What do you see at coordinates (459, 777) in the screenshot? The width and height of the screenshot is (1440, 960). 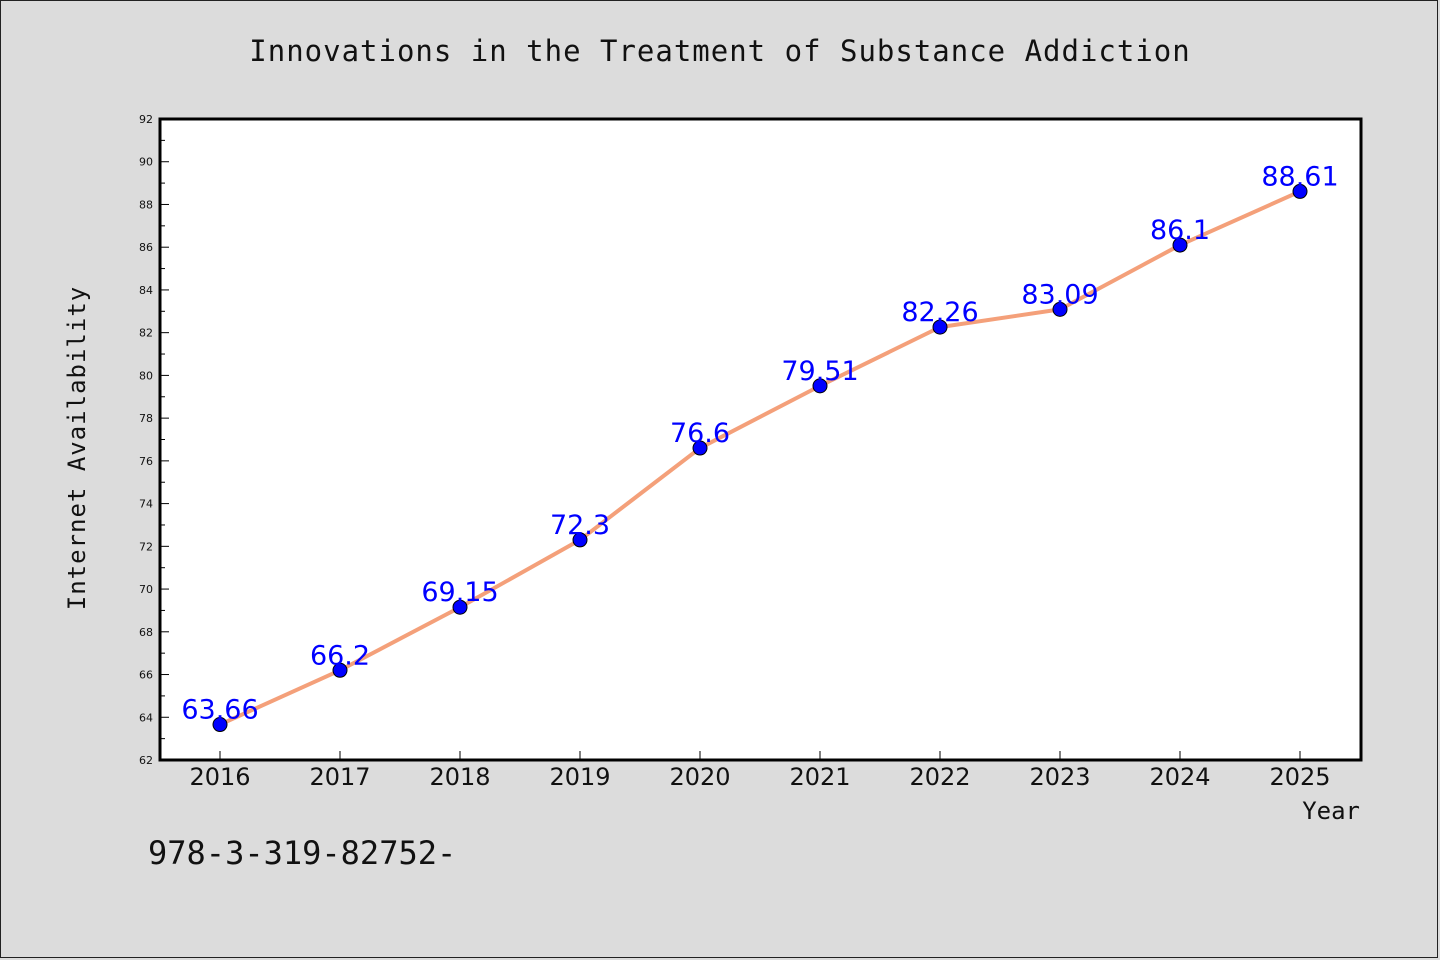 I see `x-tick-label: 2018` at bounding box center [459, 777].